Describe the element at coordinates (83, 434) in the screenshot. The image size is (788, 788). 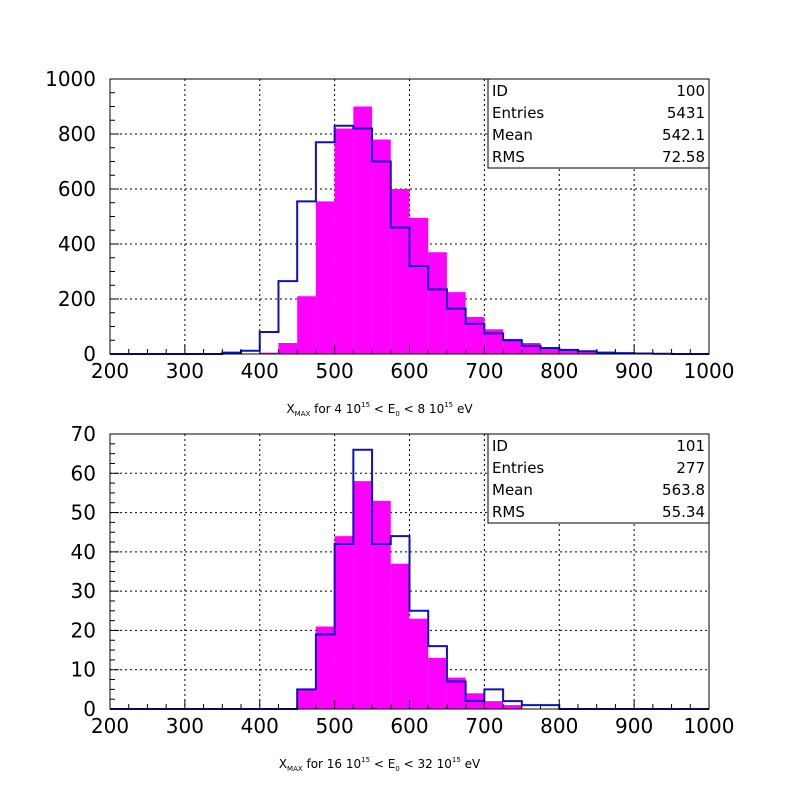
I see `y-tick-label: 70` at that location.